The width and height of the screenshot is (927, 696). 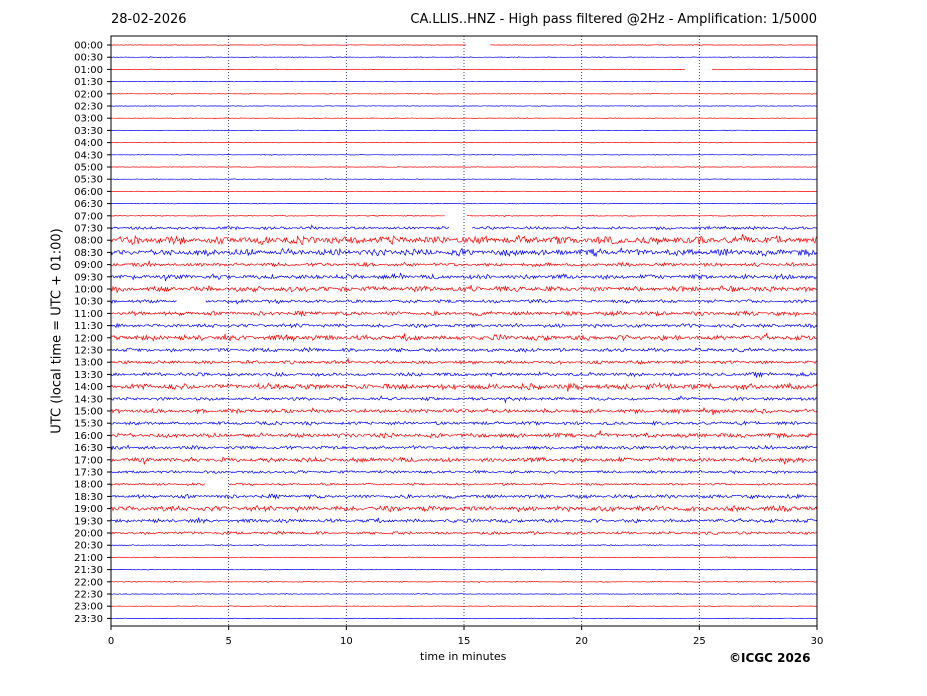 What do you see at coordinates (88, 570) in the screenshot?
I see `y-tick-label: 21:30` at bounding box center [88, 570].